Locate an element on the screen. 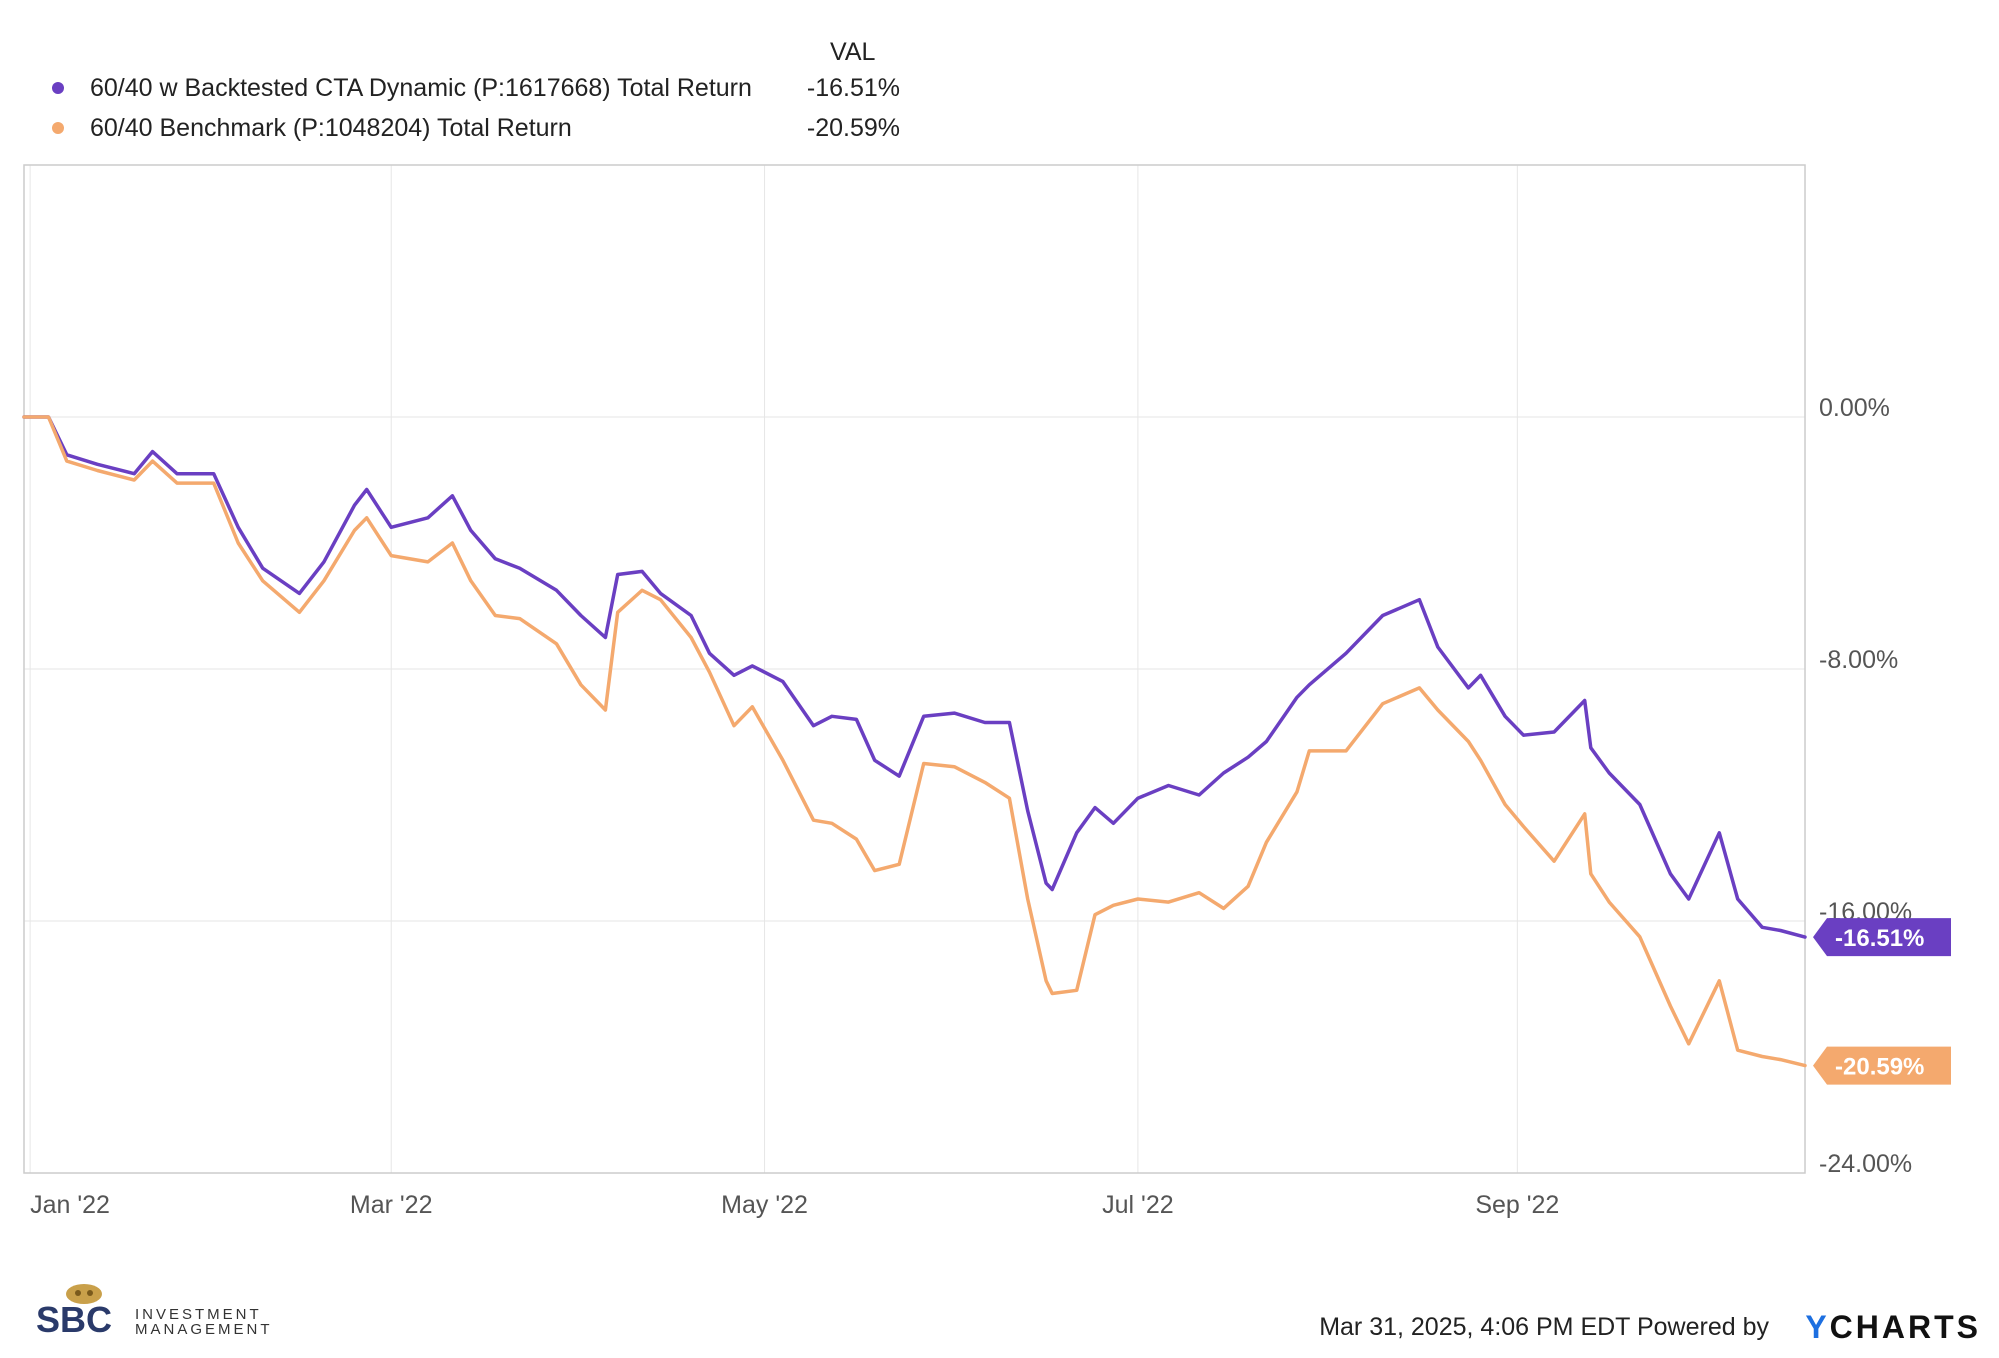 This screenshot has width=1999, height=1358. footer-timestamp: Mar 31, 2025, 4:06 PM EDT Powered by is located at coordinates (1544, 1327).